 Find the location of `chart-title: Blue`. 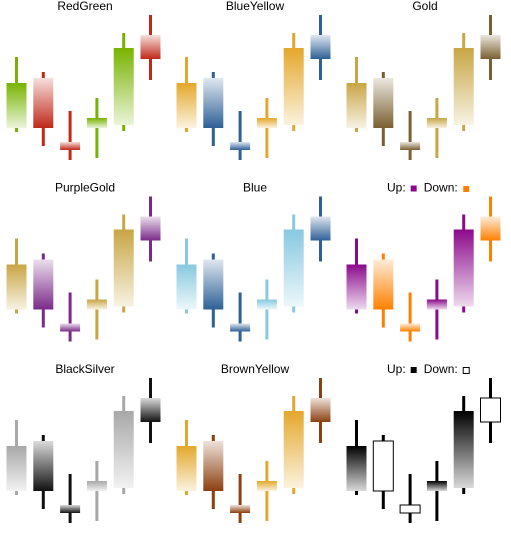

chart-title: Blue is located at coordinates (255, 188).